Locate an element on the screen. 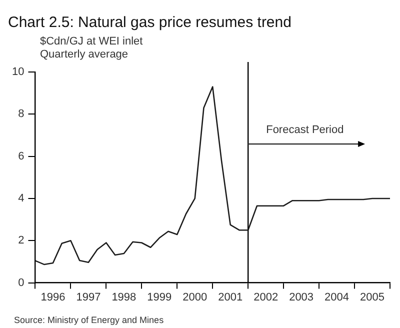 Image resolution: width=400 pixels, height=328 pixels. y-tick-label: 10 is located at coordinates (18, 72).